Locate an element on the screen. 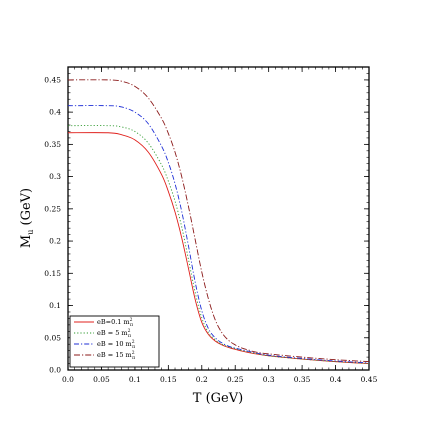 This screenshot has height=441, width=436. legend-label-3: eB = 10 m2 π is located at coordinates (116, 344).